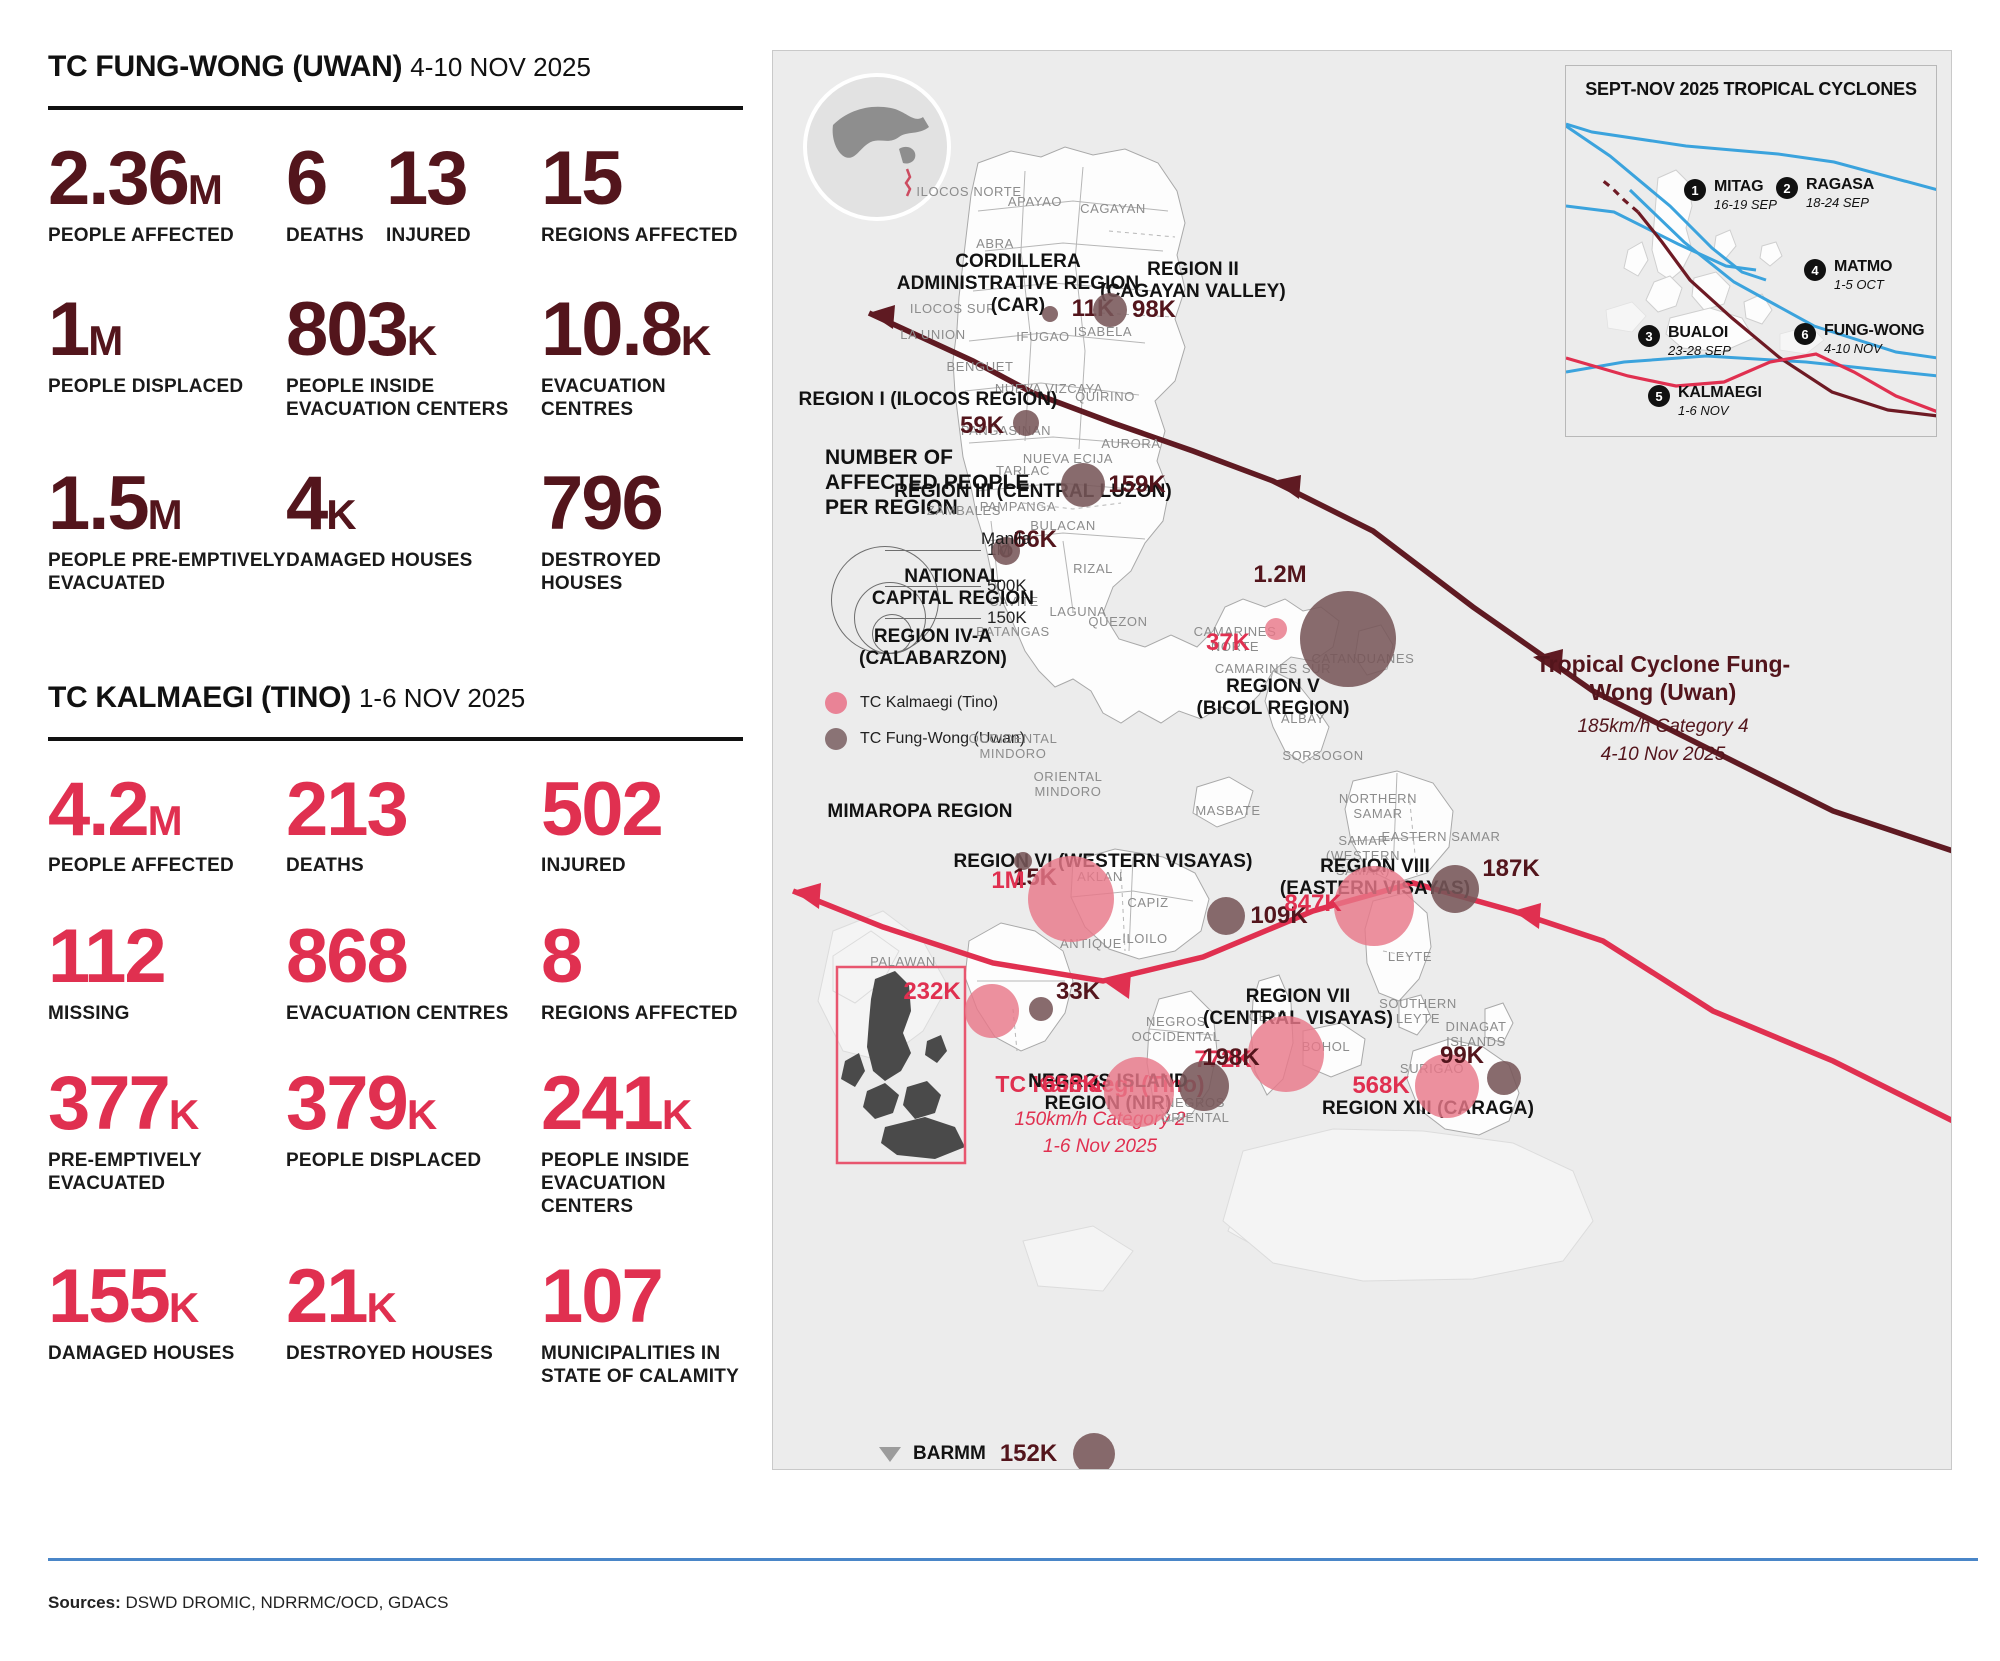 The height and width of the screenshot is (1661, 2000). What do you see at coordinates (1118, 621) in the screenshot?
I see `province-label: QUEZON` at bounding box center [1118, 621].